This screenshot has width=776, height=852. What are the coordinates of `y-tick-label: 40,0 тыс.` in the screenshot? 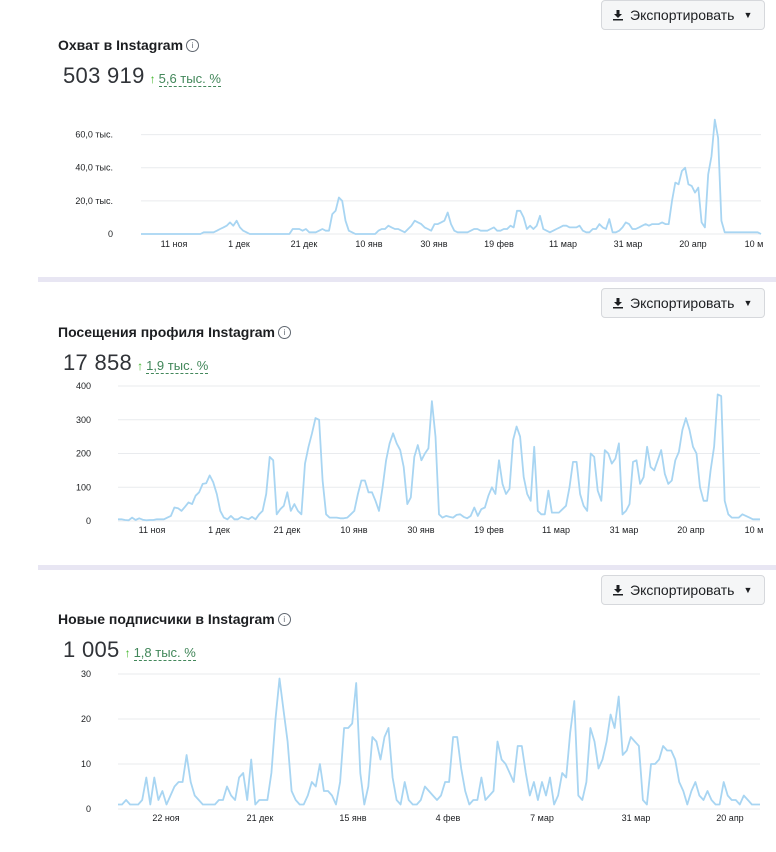 It's located at (94, 168).